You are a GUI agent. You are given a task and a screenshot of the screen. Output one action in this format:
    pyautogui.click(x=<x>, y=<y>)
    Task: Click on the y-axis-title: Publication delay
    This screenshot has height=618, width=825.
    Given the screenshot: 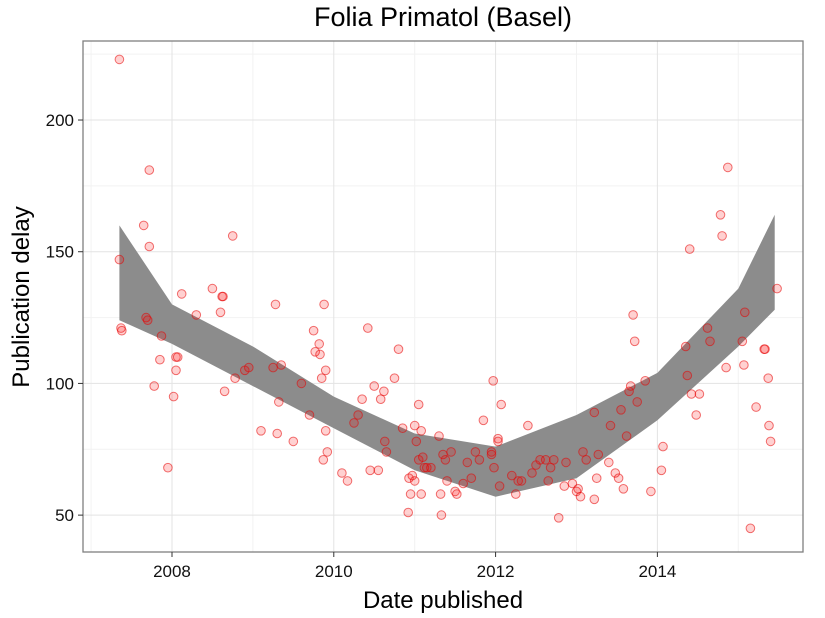 What is the action you would take?
    pyautogui.click(x=21, y=296)
    